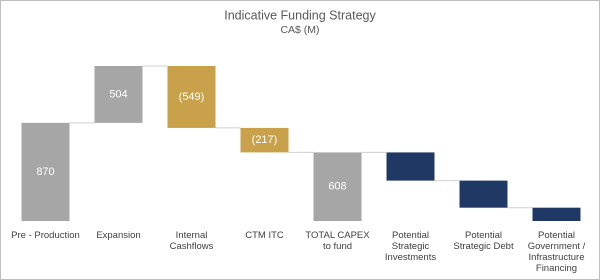  I want to click on x-tick-label: Potential Strategic Investments, so click(410, 246).